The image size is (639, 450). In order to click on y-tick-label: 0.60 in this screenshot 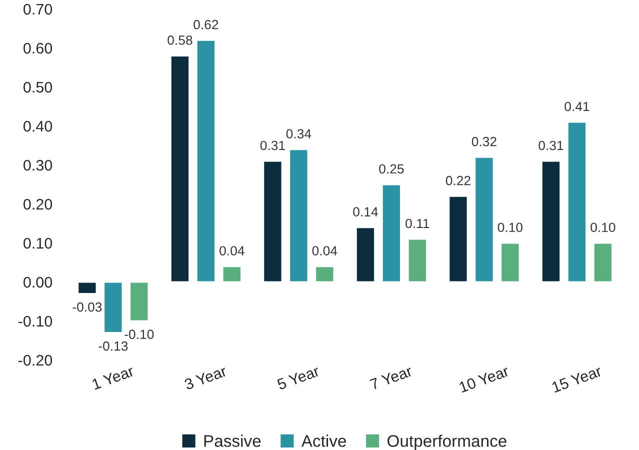, I will do `click(38, 48)`.